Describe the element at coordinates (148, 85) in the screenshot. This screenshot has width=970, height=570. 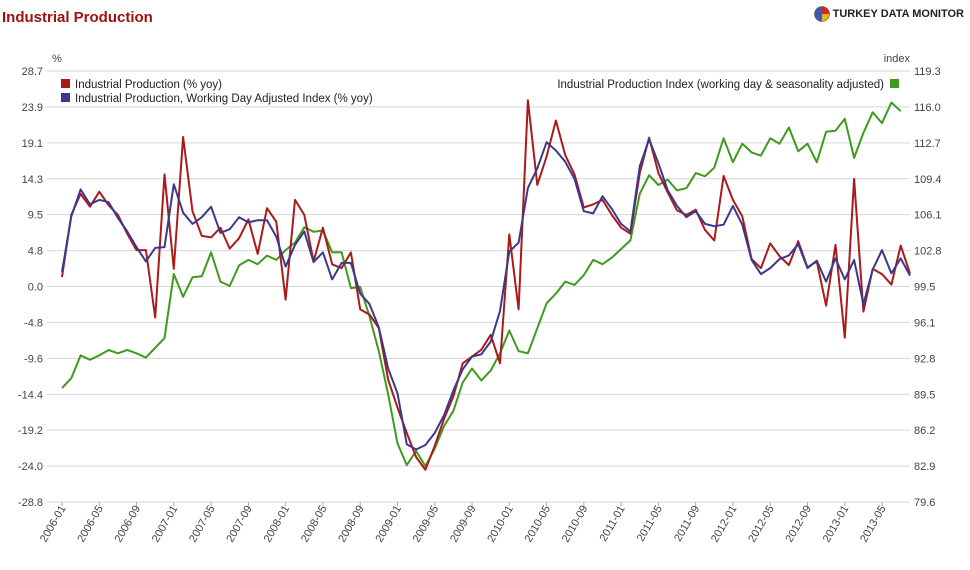
I see `legend-label-red: Industrial Production (% yoy)` at that location.